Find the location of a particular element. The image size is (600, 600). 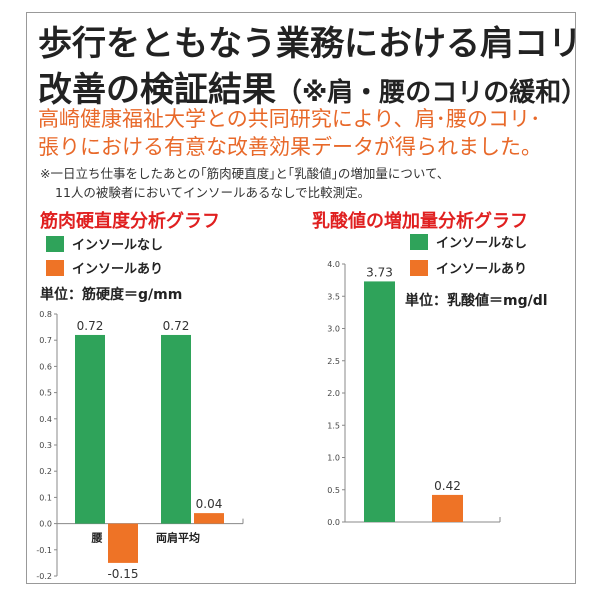

subtitle-line2: 張りにおける有意な改善効果データが得られました。 is located at coordinates (290, 147).